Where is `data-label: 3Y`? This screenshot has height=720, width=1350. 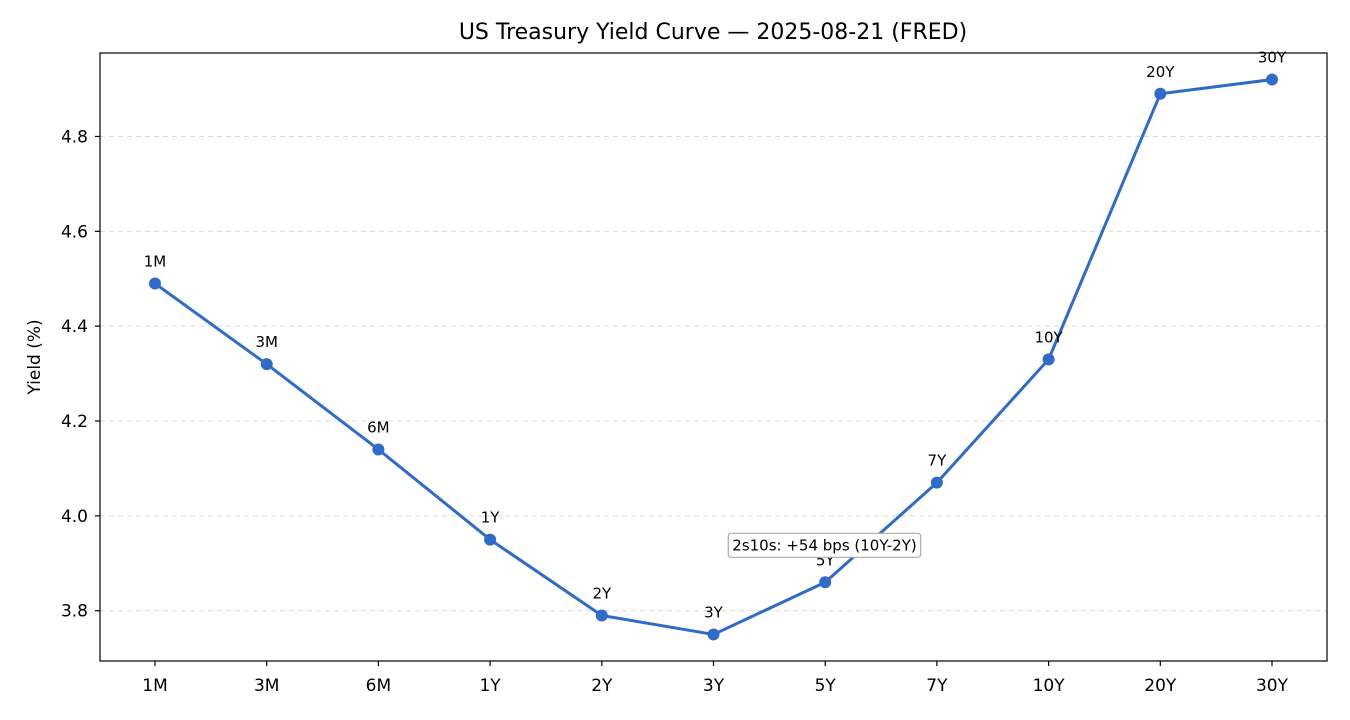
data-label: 3Y is located at coordinates (714, 612).